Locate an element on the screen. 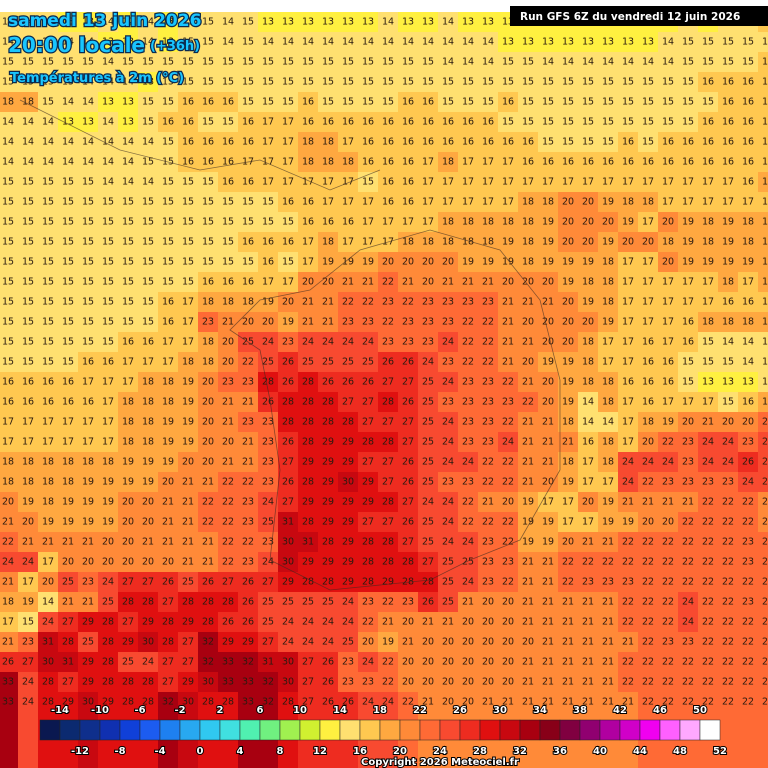 The width and height of the screenshot is (768, 768). temperature-value: 33 is located at coordinates (228, 662).